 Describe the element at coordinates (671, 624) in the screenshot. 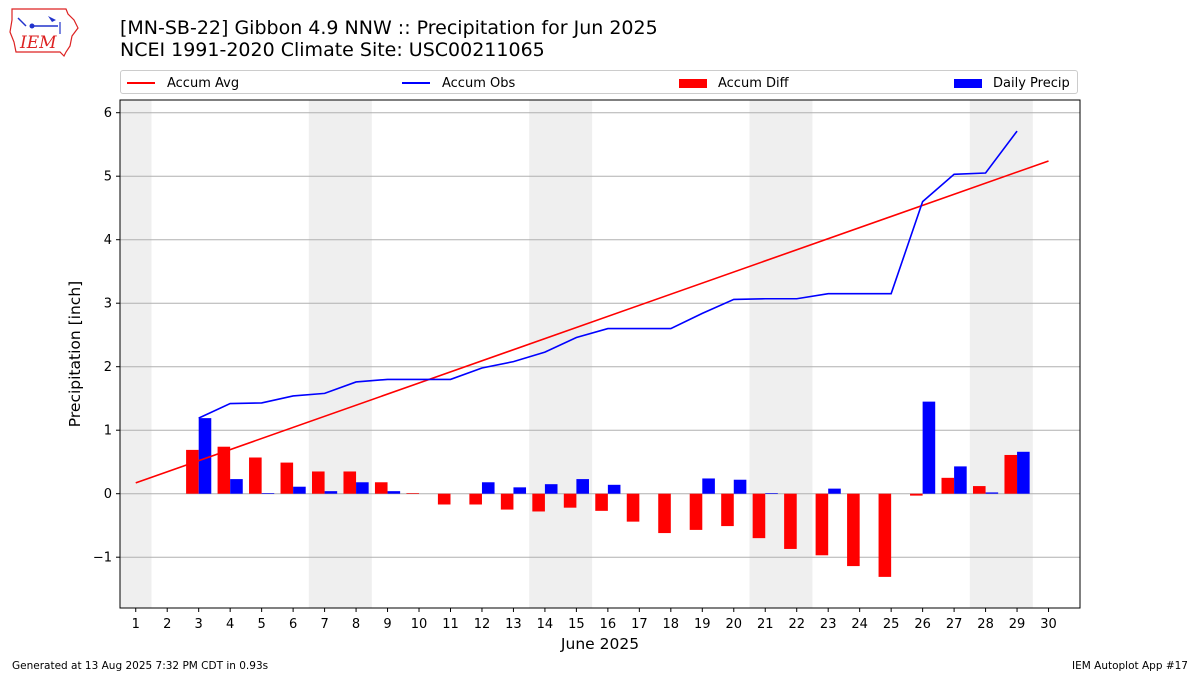

I see `x-tick-label: 18` at that location.